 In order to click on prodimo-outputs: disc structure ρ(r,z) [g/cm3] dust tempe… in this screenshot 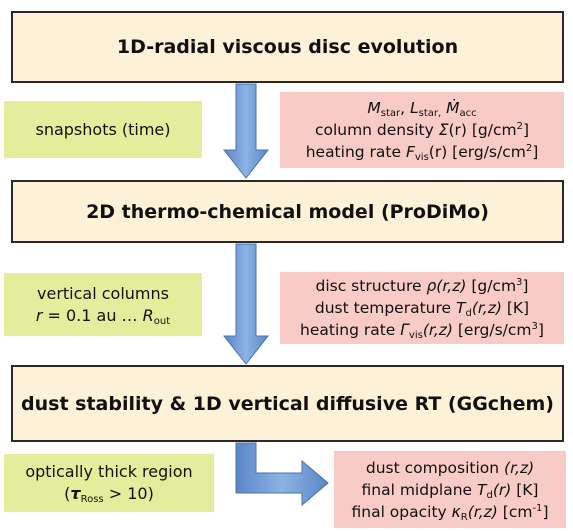, I will do `click(422, 308)`.